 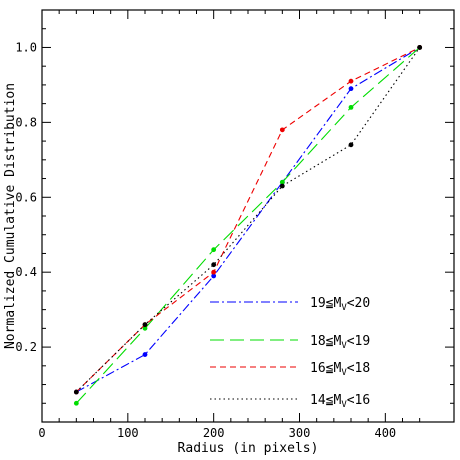 I want to click on y-tick-label: 0.6, so click(x=26, y=197).